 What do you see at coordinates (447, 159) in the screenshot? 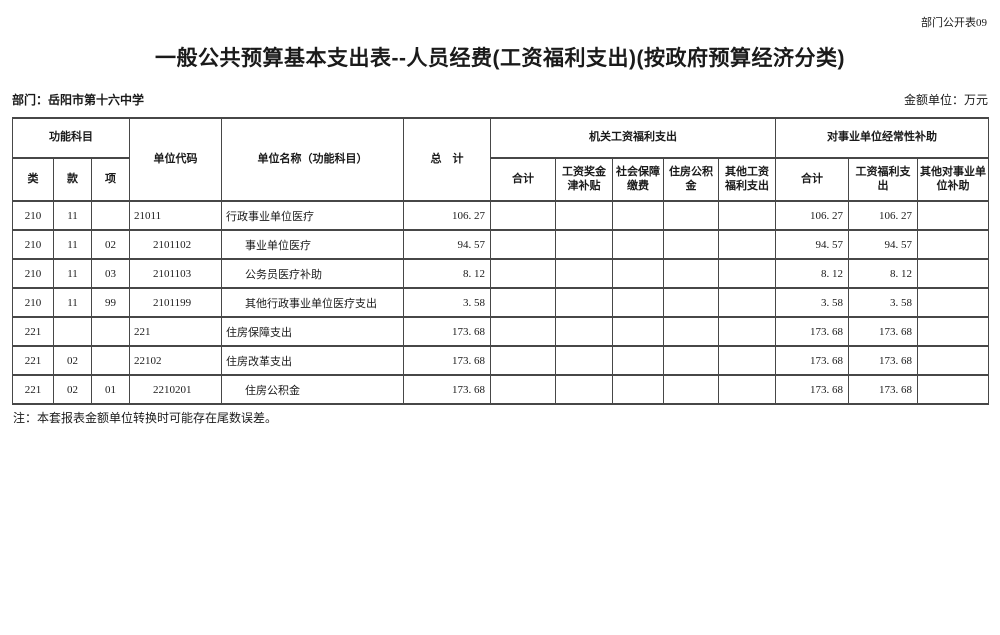
I see `header-total: 总 计` at bounding box center [447, 159].